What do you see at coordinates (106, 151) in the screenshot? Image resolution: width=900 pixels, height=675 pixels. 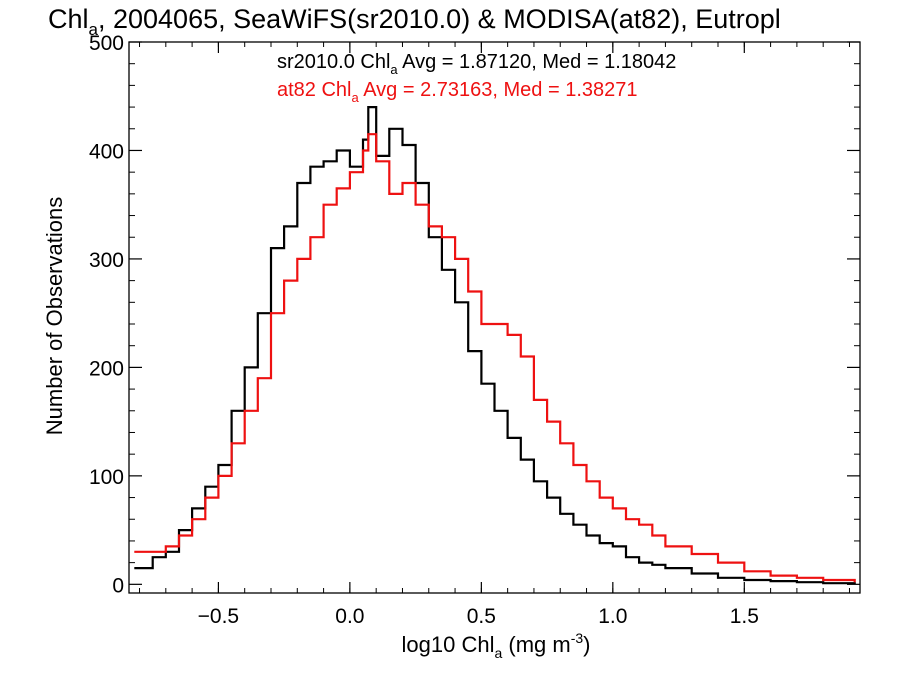 I see `y-tick-label: 400` at bounding box center [106, 151].